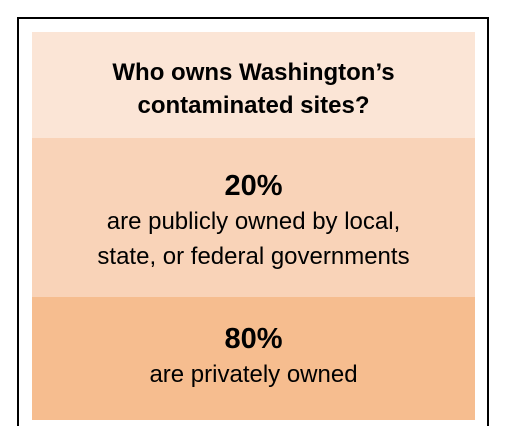 The width and height of the screenshot is (508, 426). What do you see at coordinates (253, 72) in the screenshot?
I see `title-line: Who owns Washington’s` at bounding box center [253, 72].